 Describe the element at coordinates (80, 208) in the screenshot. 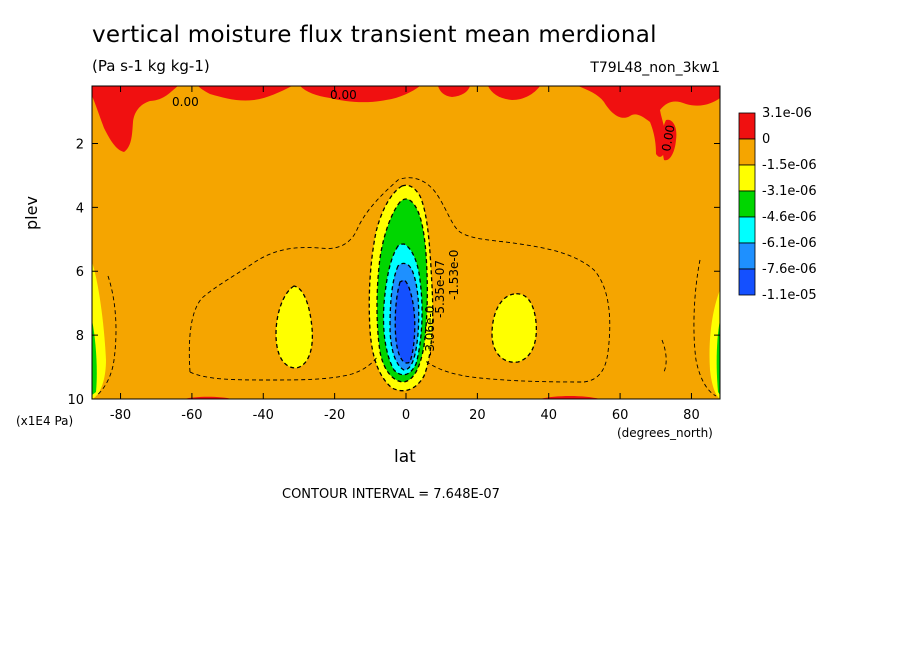

I see `y-tick-label: 4` at that location.